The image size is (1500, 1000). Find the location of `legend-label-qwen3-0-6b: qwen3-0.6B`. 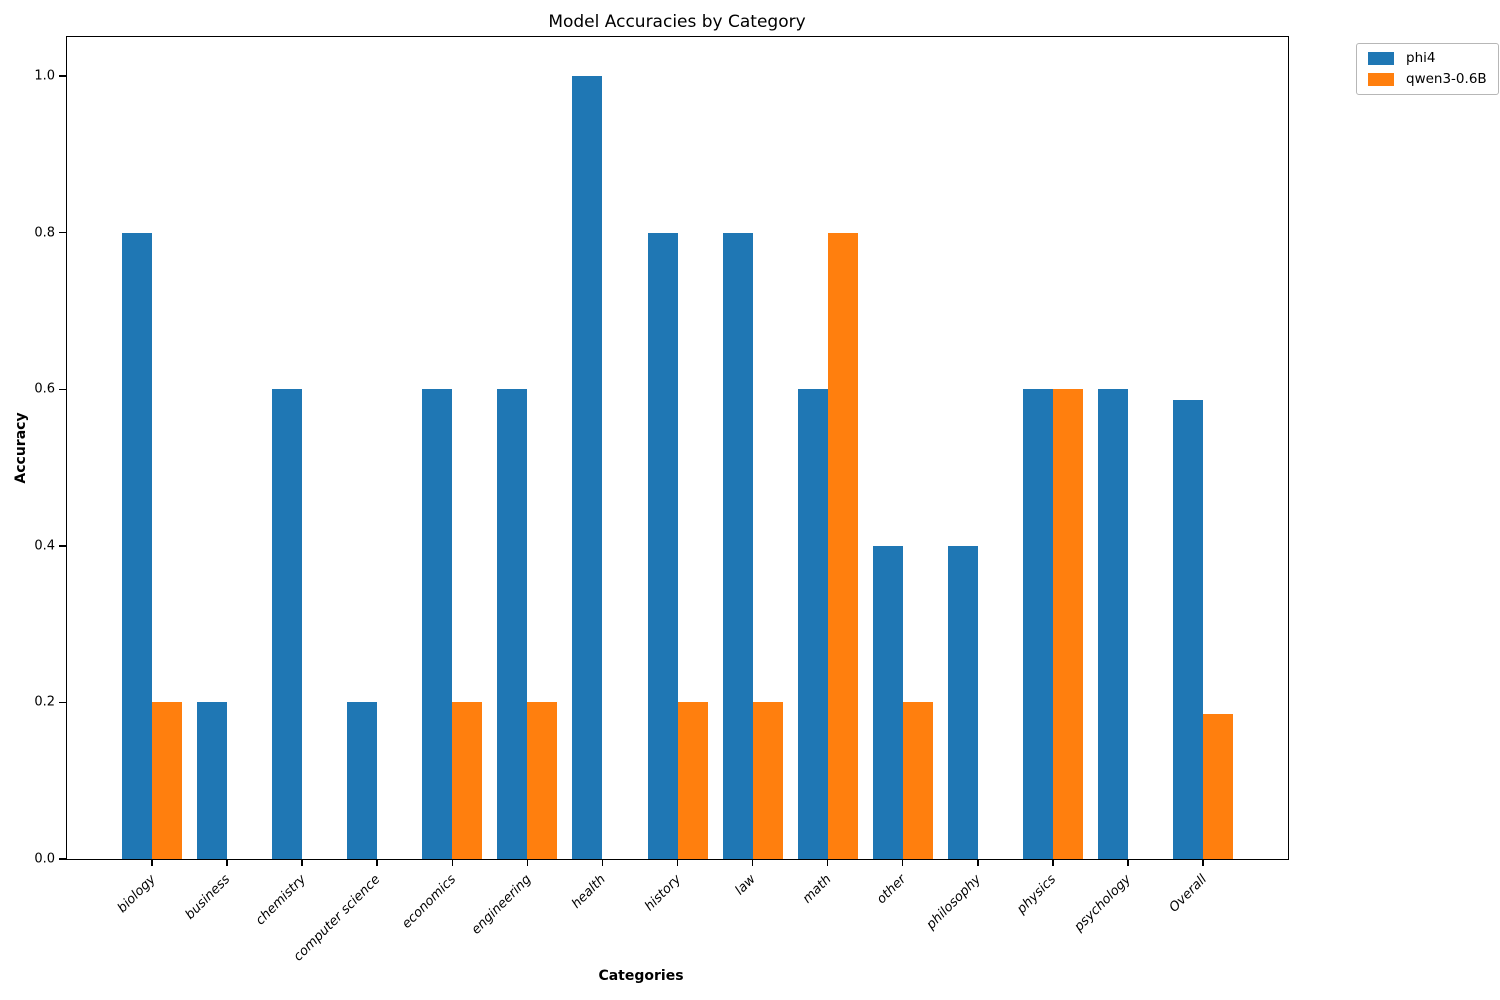

legend-label-qwen3-0-6b: qwen3-0.6B is located at coordinates (1446, 78).